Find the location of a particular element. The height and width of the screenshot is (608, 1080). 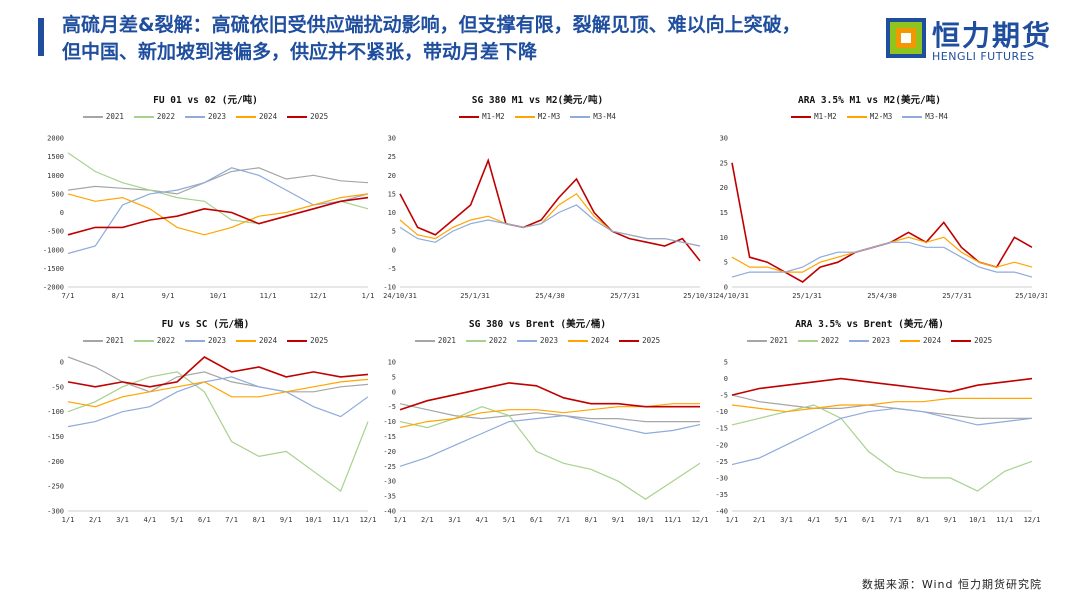

legend-label: M3-M4 is located at coordinates (604, 116).